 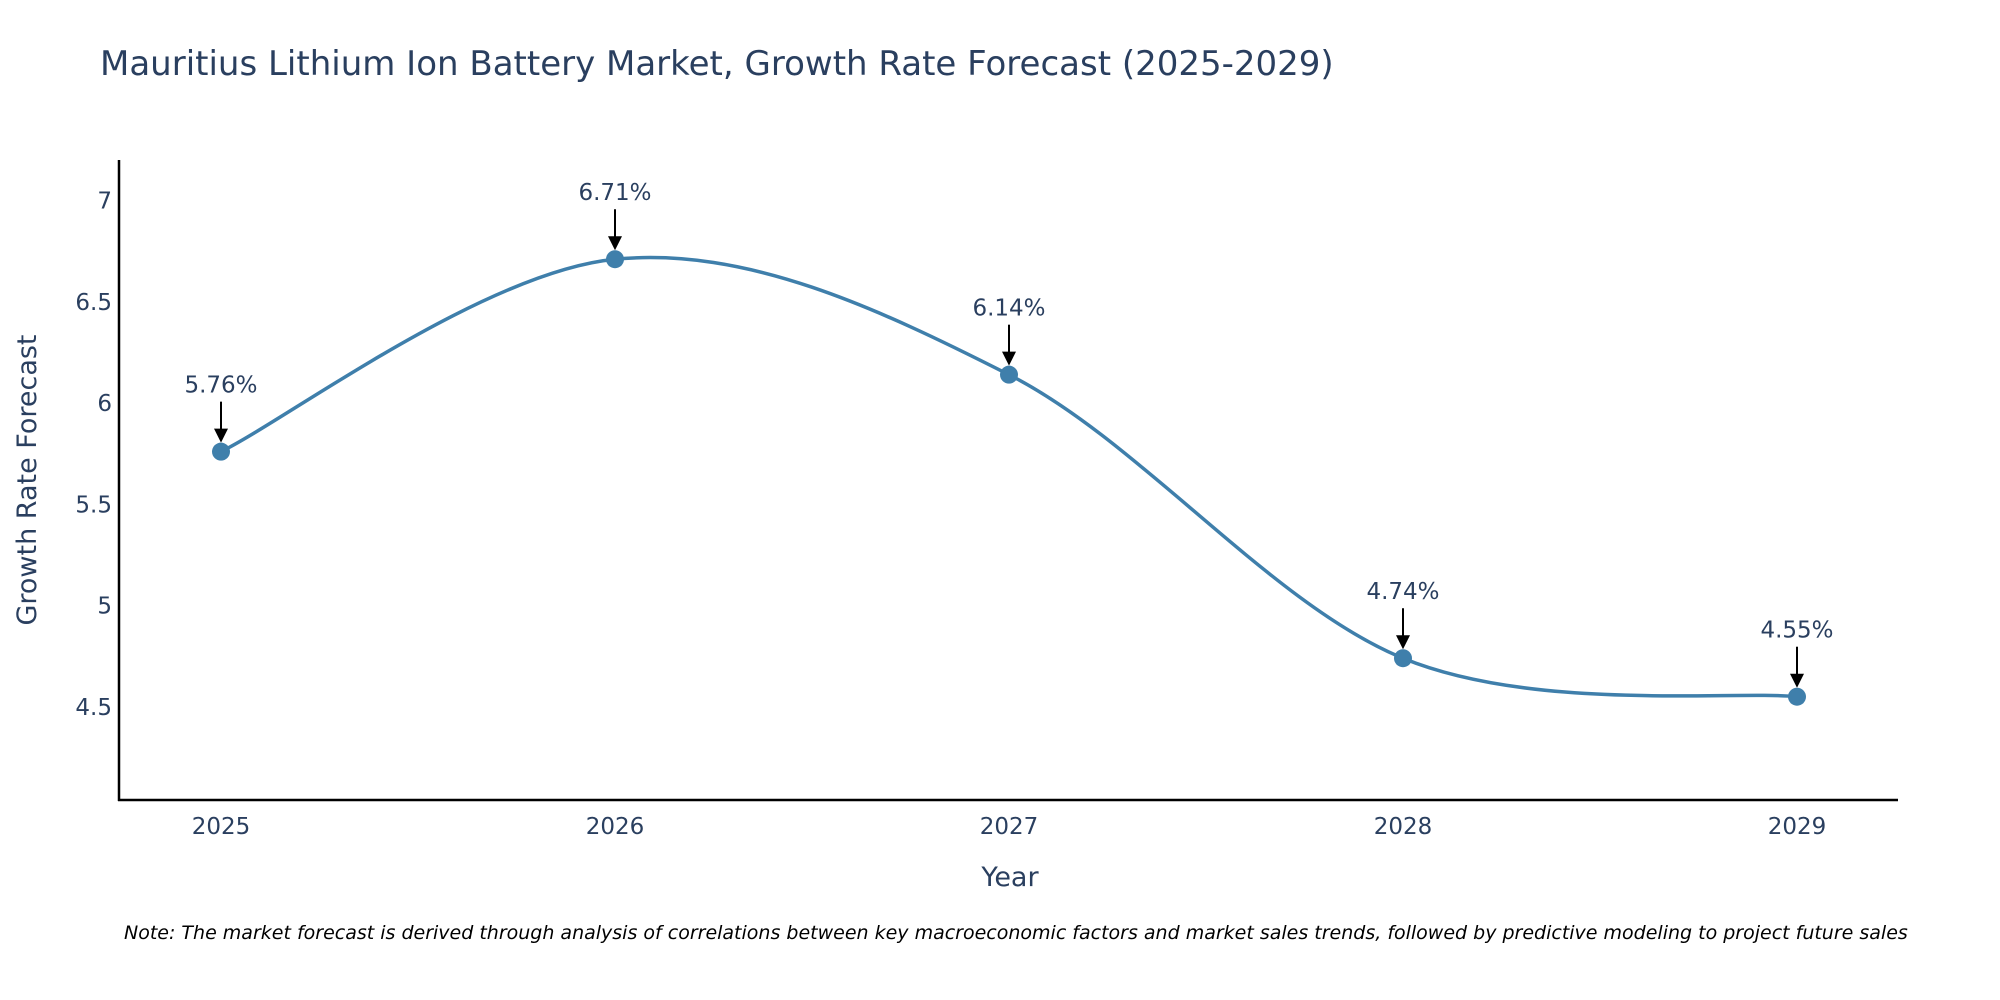 I want to click on data-label: 4.55%, so click(x=1796, y=631).